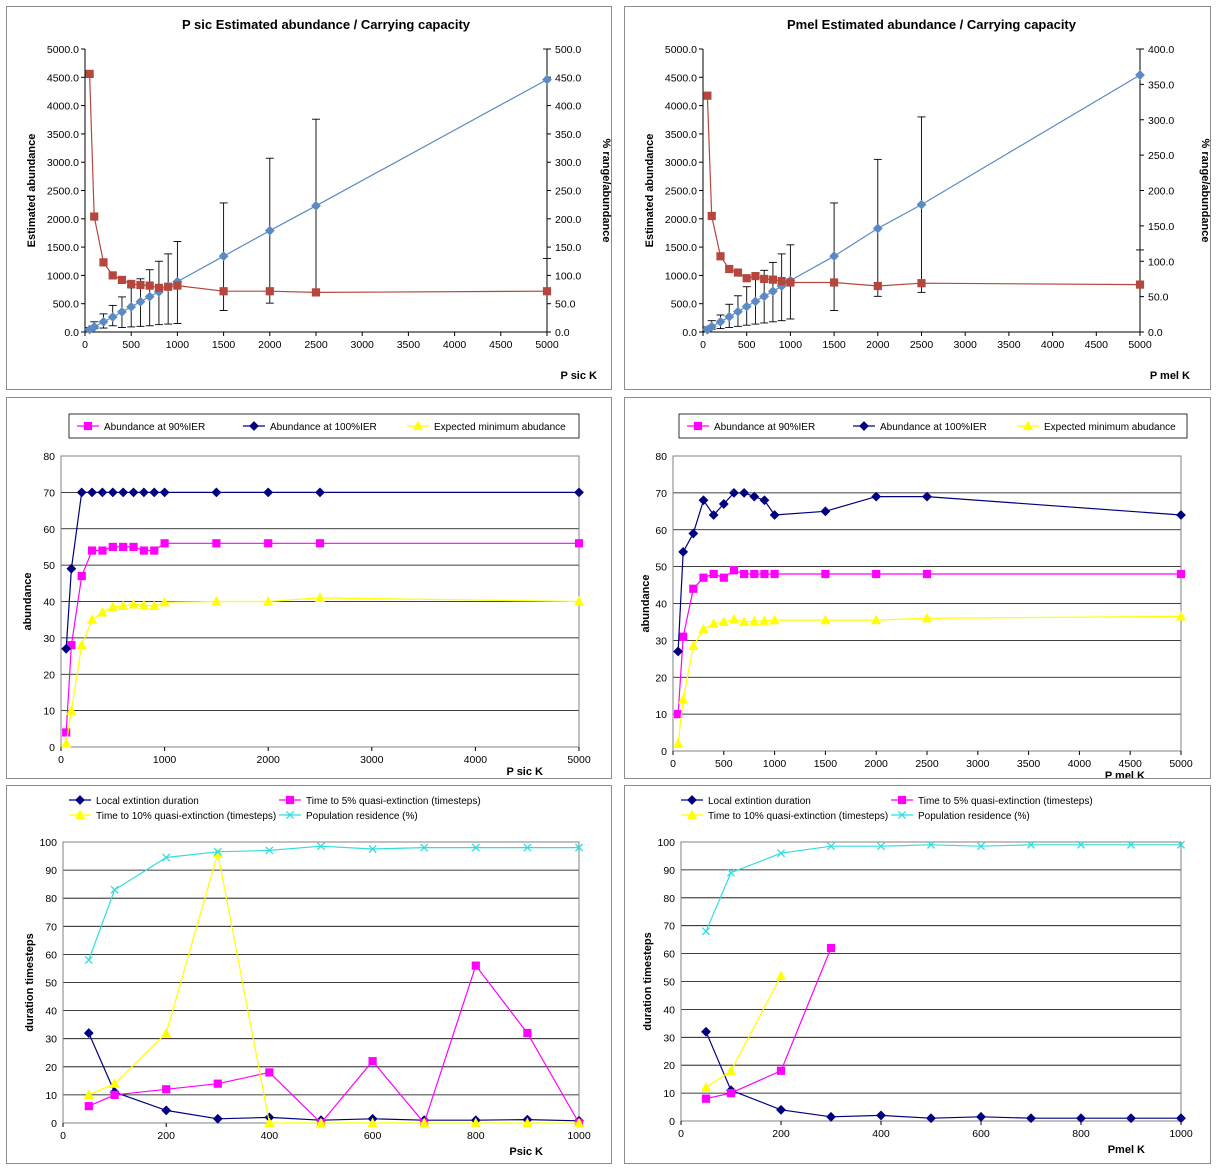 Image resolution: width=1218 pixels, height=1169 pixels. I want to click on y-tick-label: 100, so click(666, 843).